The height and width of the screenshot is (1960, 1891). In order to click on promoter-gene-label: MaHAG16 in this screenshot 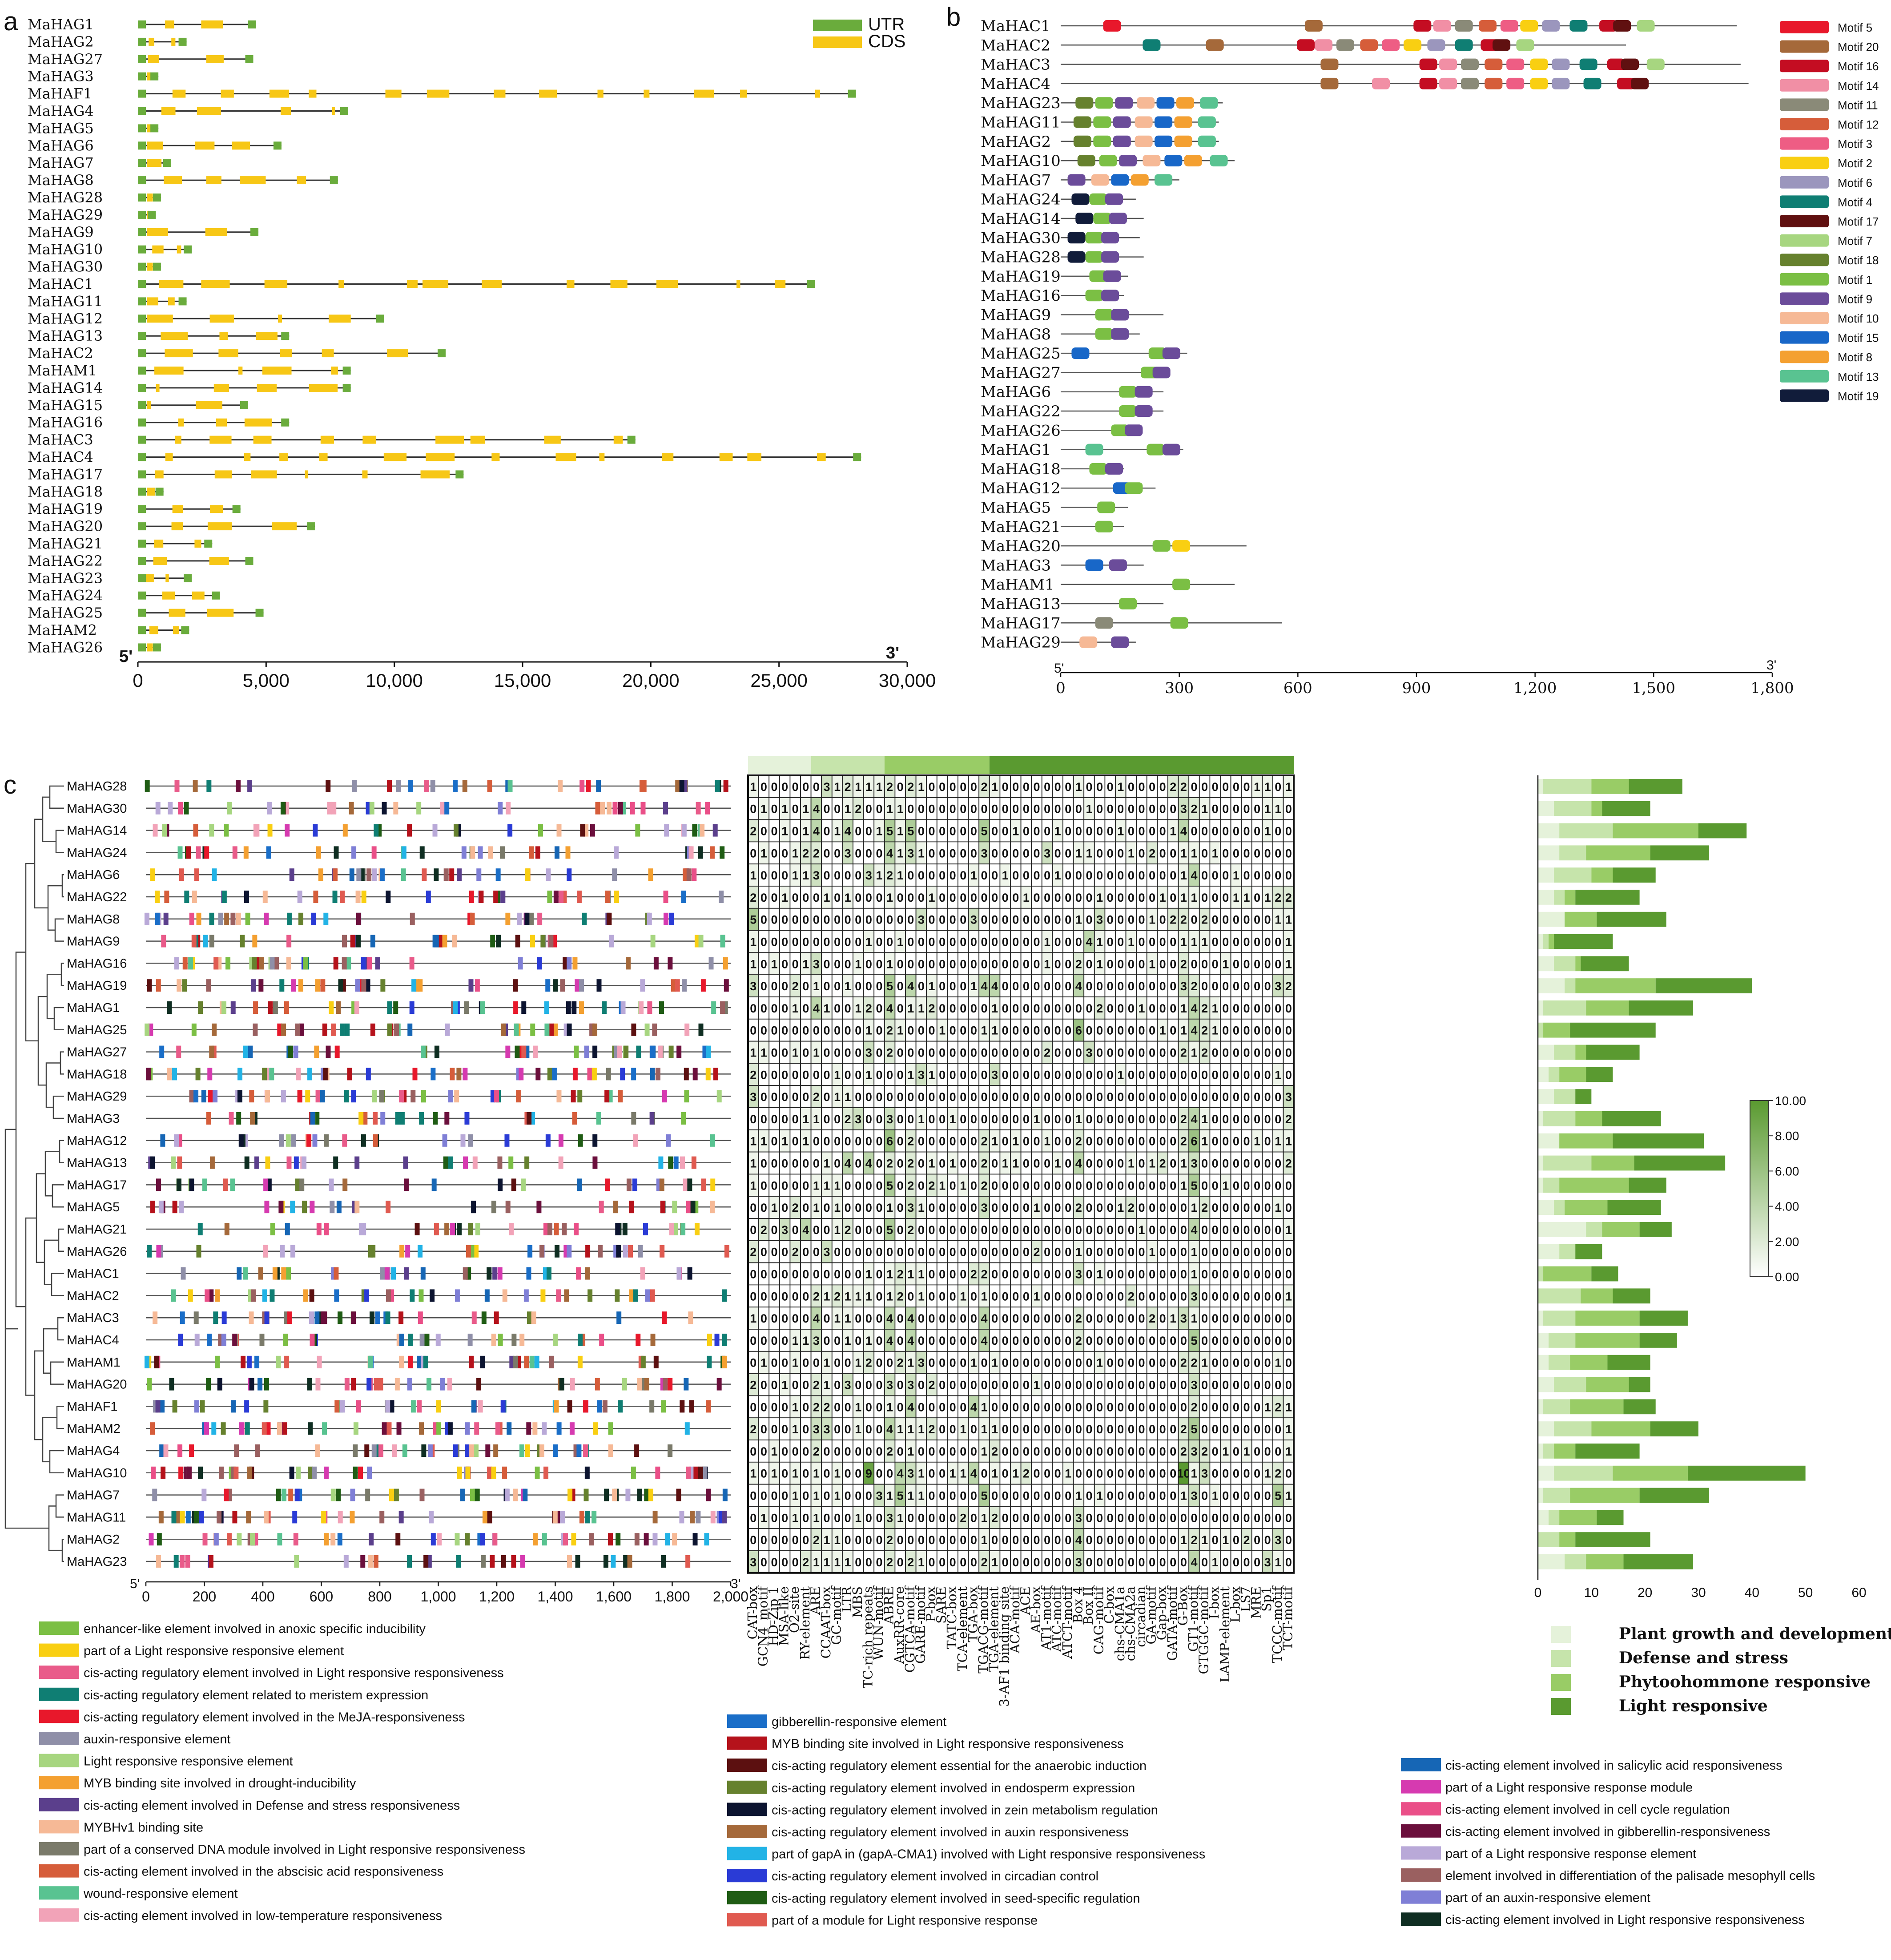, I will do `click(97, 964)`.